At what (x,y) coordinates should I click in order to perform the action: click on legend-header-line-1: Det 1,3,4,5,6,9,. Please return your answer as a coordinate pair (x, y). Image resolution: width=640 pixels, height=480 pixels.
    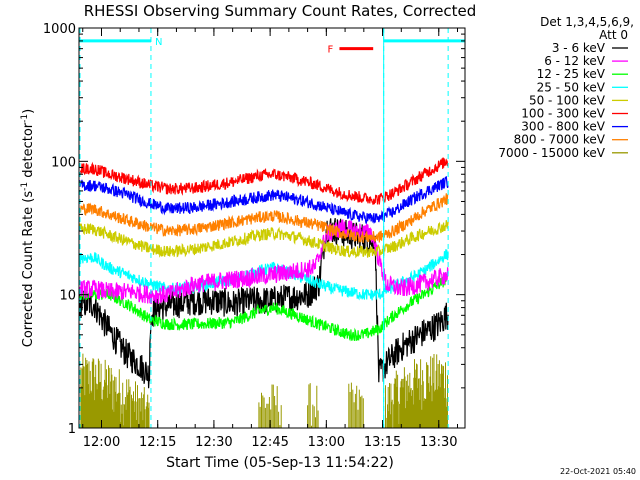
    Looking at the image, I should click on (587, 22).